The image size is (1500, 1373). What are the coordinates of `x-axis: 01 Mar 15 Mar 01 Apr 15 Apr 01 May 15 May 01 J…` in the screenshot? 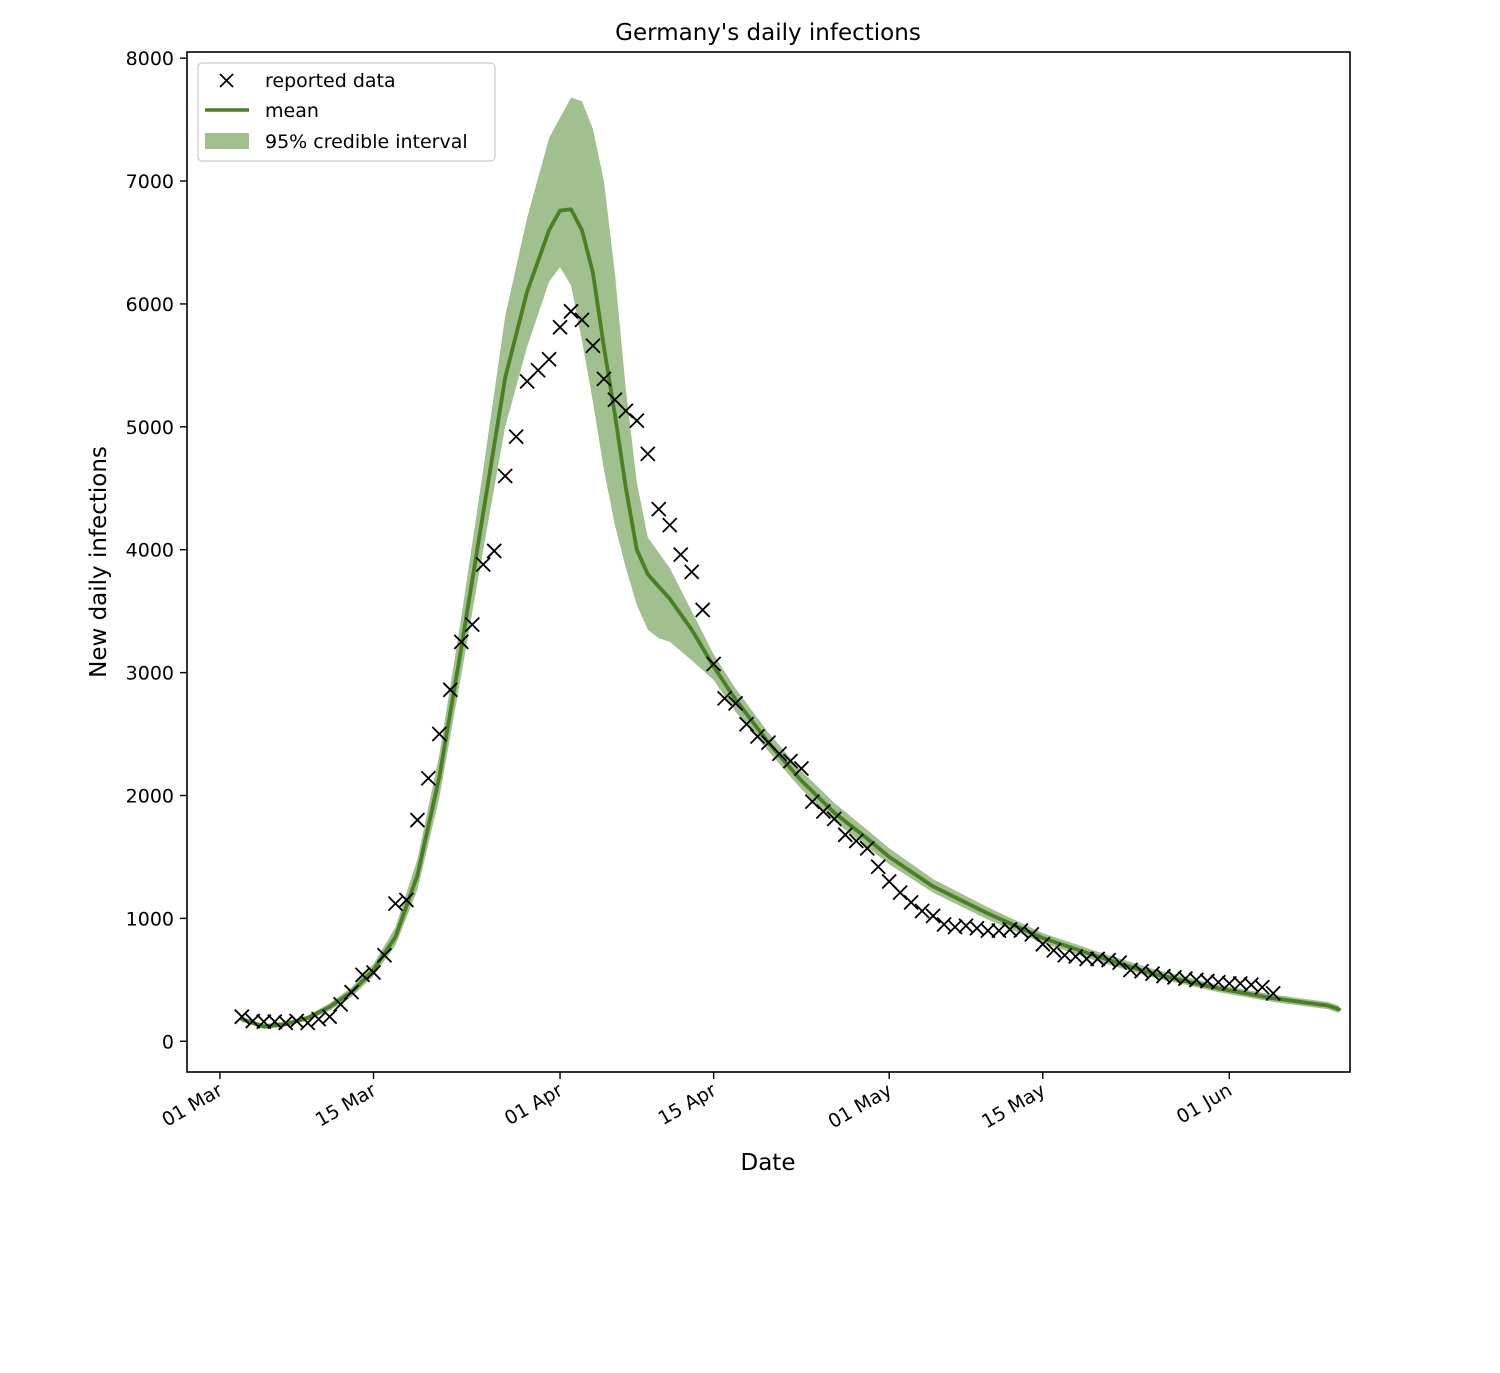 It's located at (697, 1102).